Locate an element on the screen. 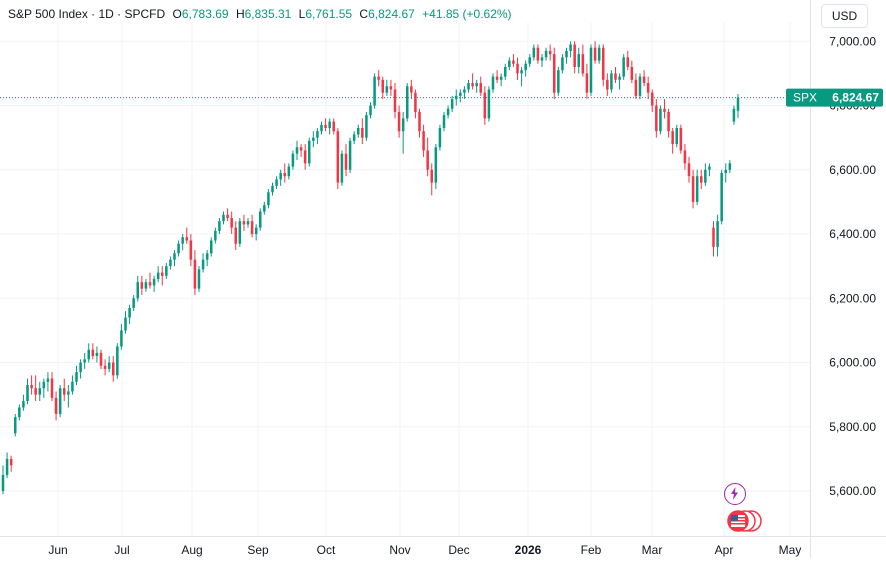  x-tick-label: Oct is located at coordinates (326, 550).